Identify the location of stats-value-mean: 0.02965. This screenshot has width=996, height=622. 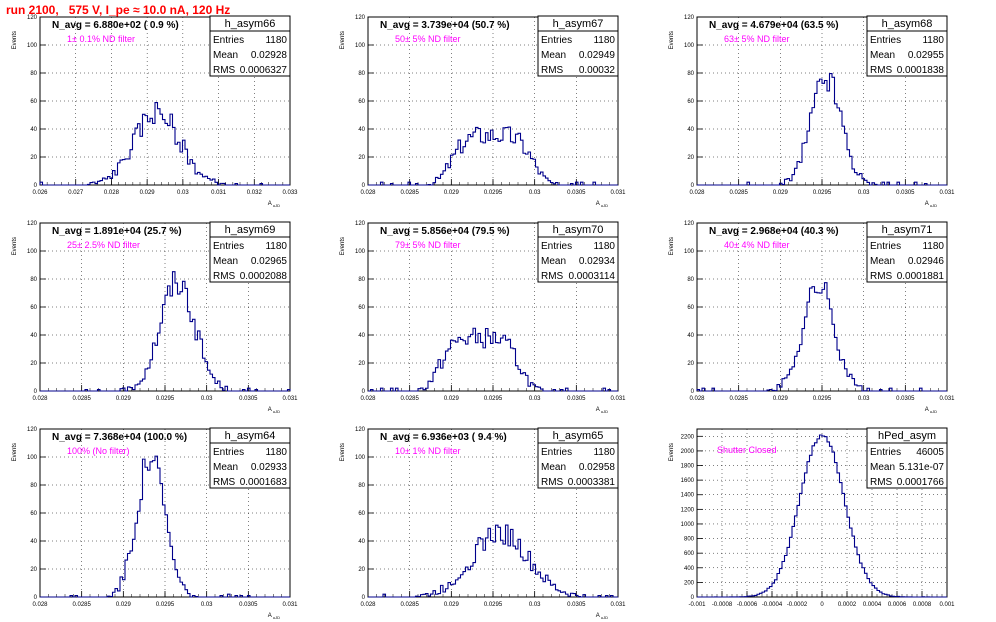
(269, 261).